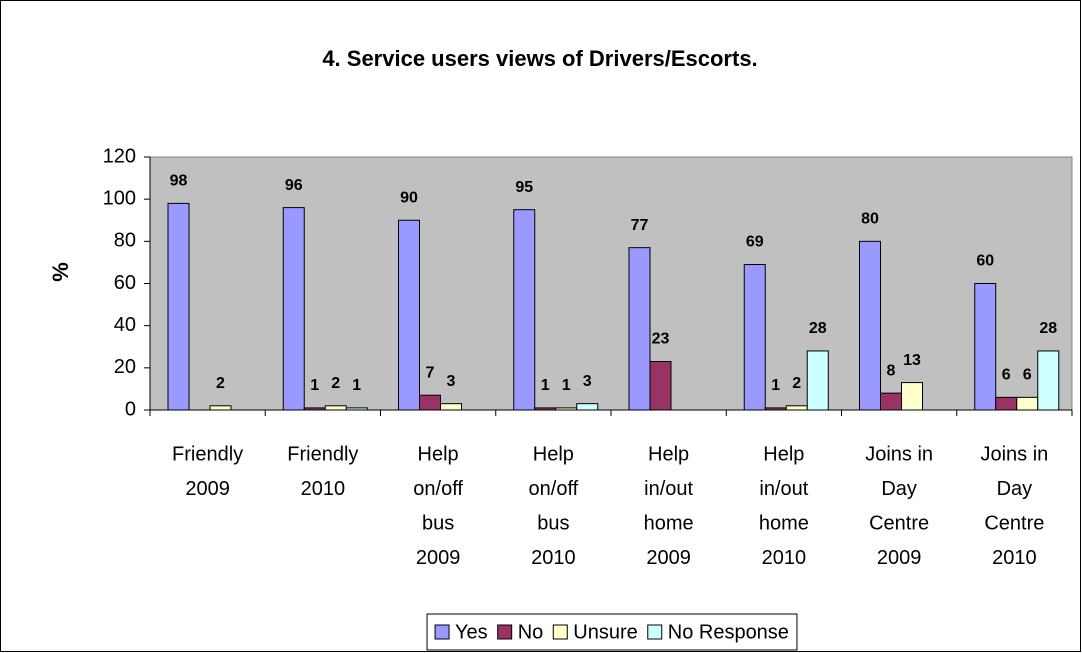  I want to click on y-tick-label: 0, so click(130, 409).